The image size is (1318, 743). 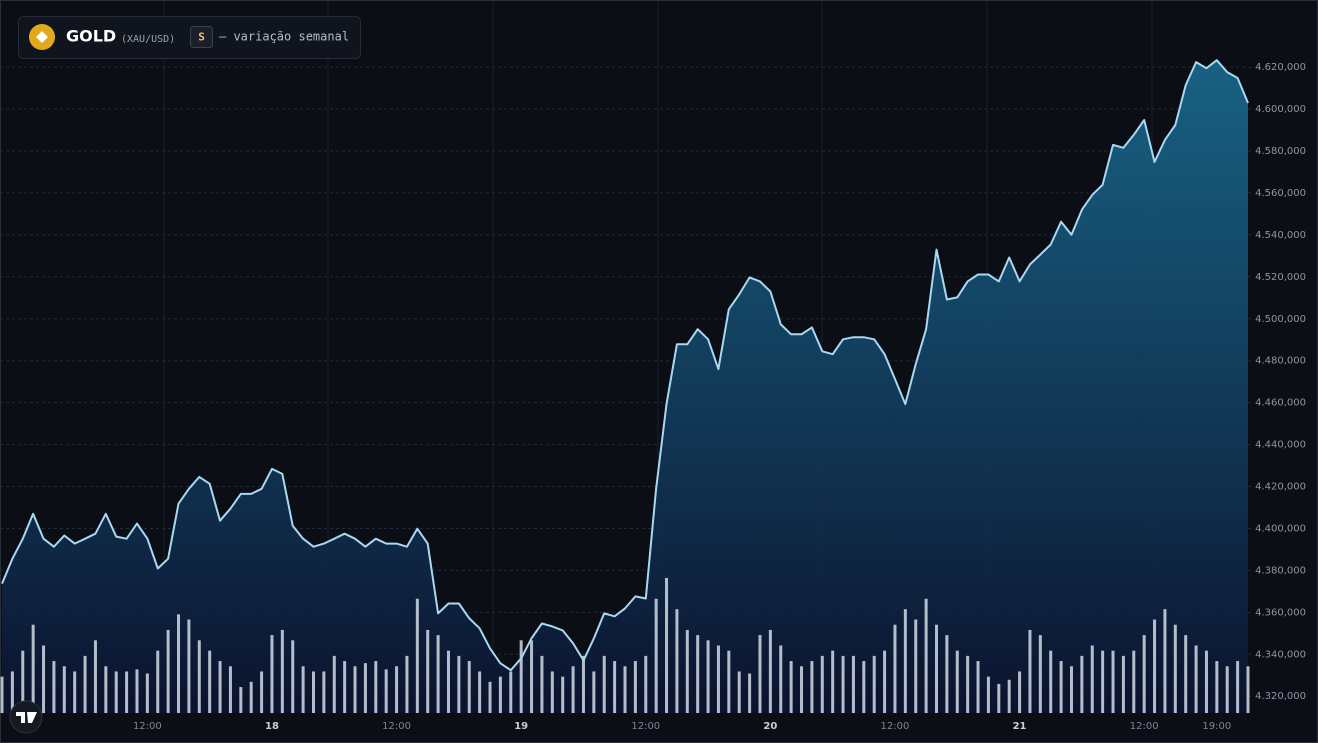 I want to click on logo-circle, so click(x=26, y=717).